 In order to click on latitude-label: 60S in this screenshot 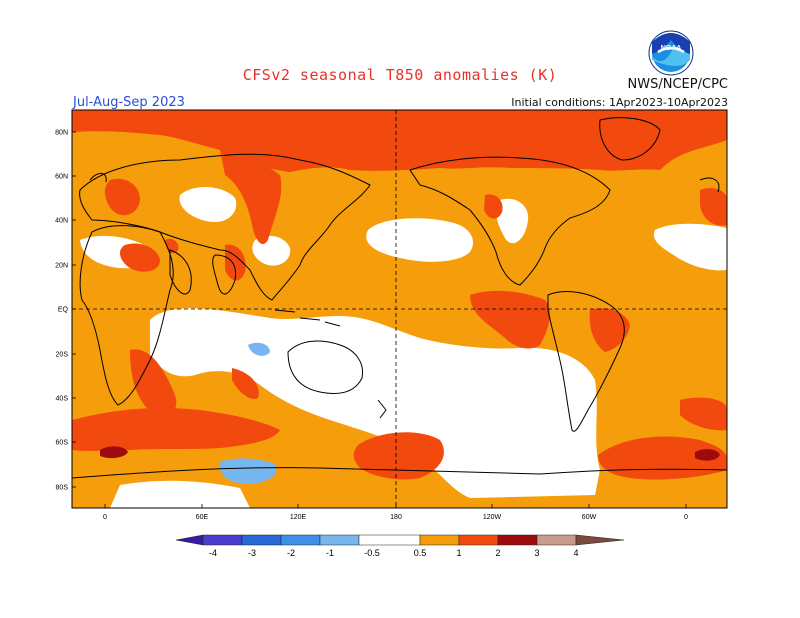, I will do `click(62, 443)`.